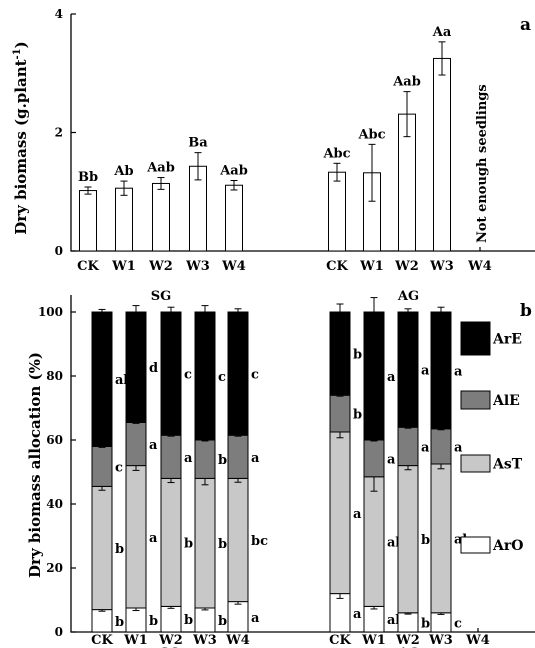 Image resolution: width=535 pixels, height=648 pixels. Describe the element at coordinates (123, 266) in the screenshot. I see `panel-a-xtick-label: W1` at that location.